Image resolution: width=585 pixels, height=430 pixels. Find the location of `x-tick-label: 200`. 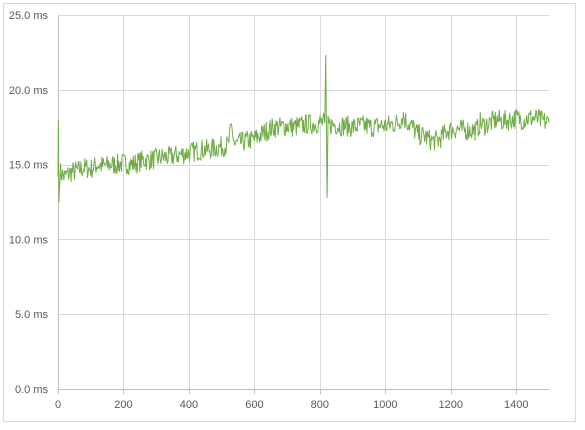

x-tick-label: 200 is located at coordinates (123, 405).